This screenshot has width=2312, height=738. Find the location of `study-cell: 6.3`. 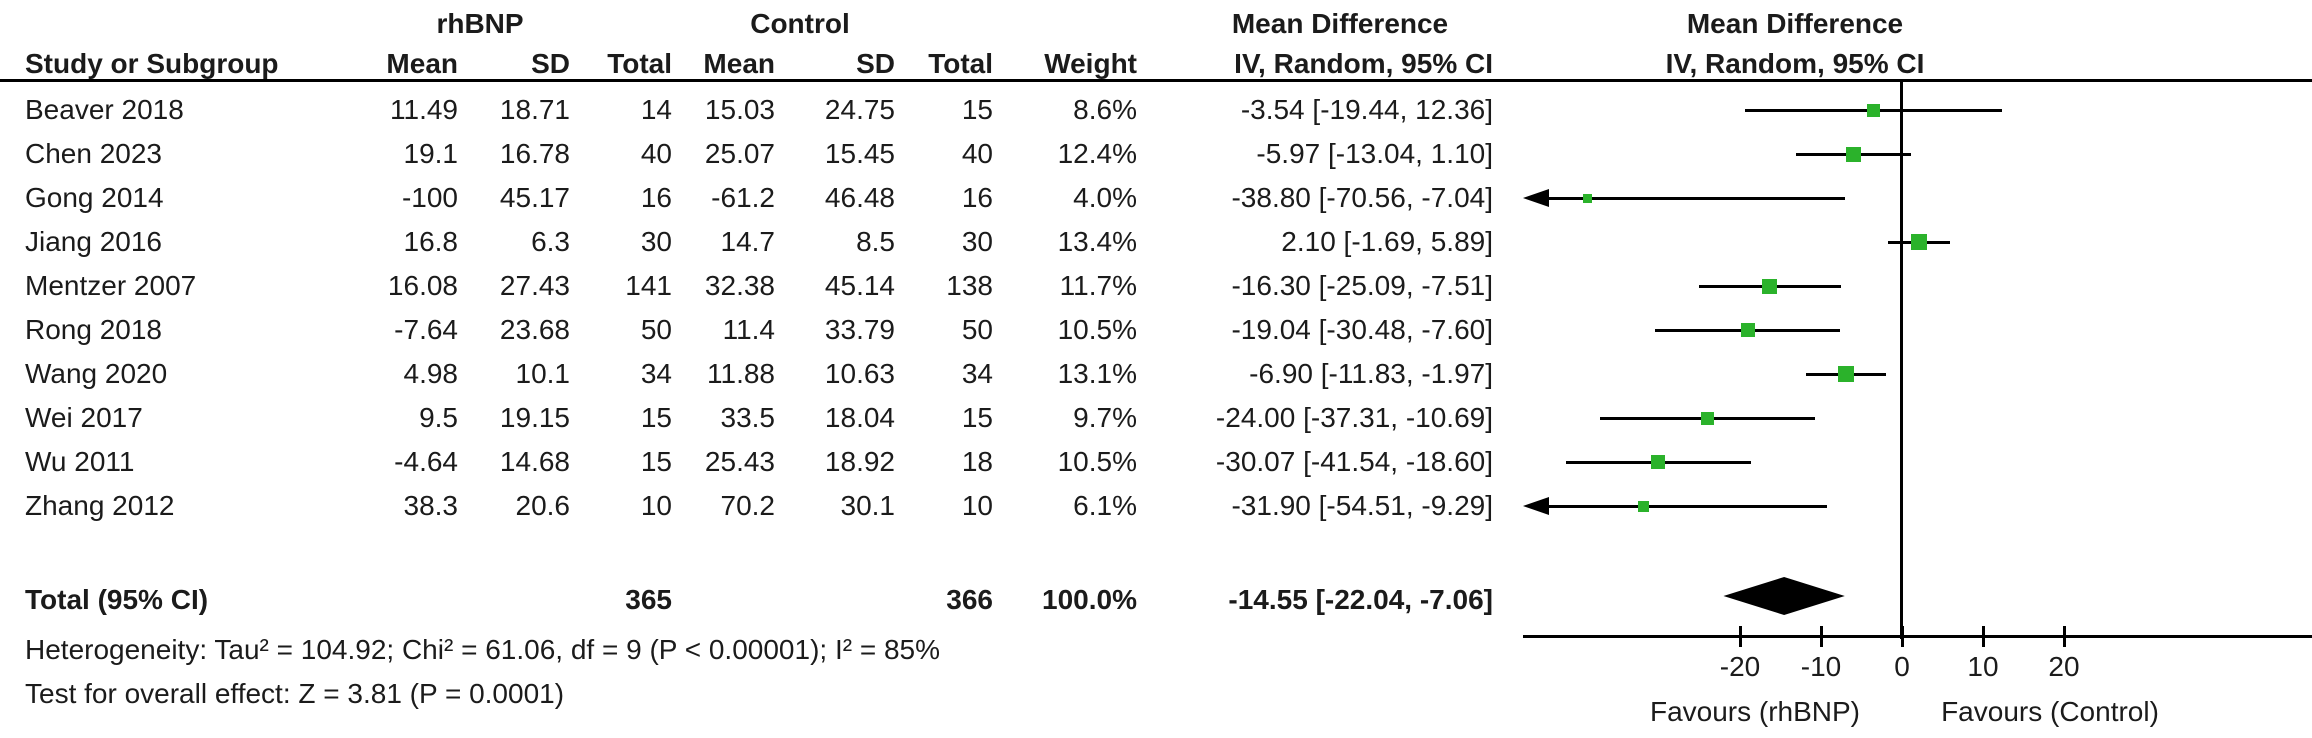

study-cell: 6.3 is located at coordinates (550, 241).